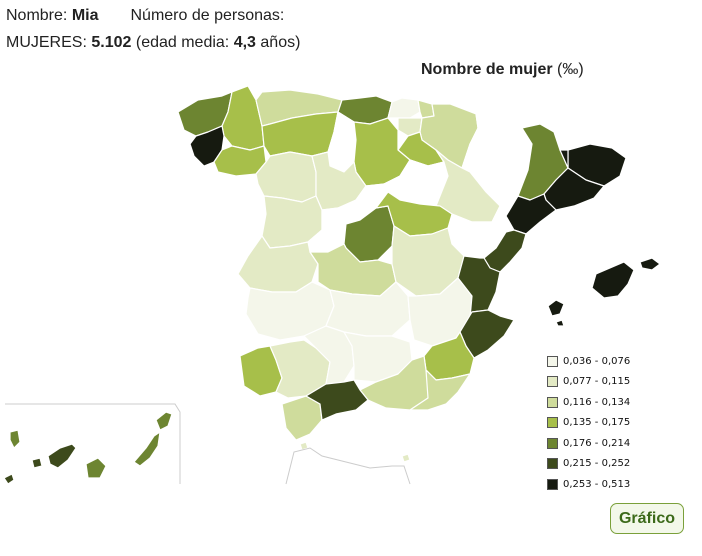 The height and width of the screenshot is (556, 702). I want to click on legend-label: 0,215 - 0,252, so click(597, 464).